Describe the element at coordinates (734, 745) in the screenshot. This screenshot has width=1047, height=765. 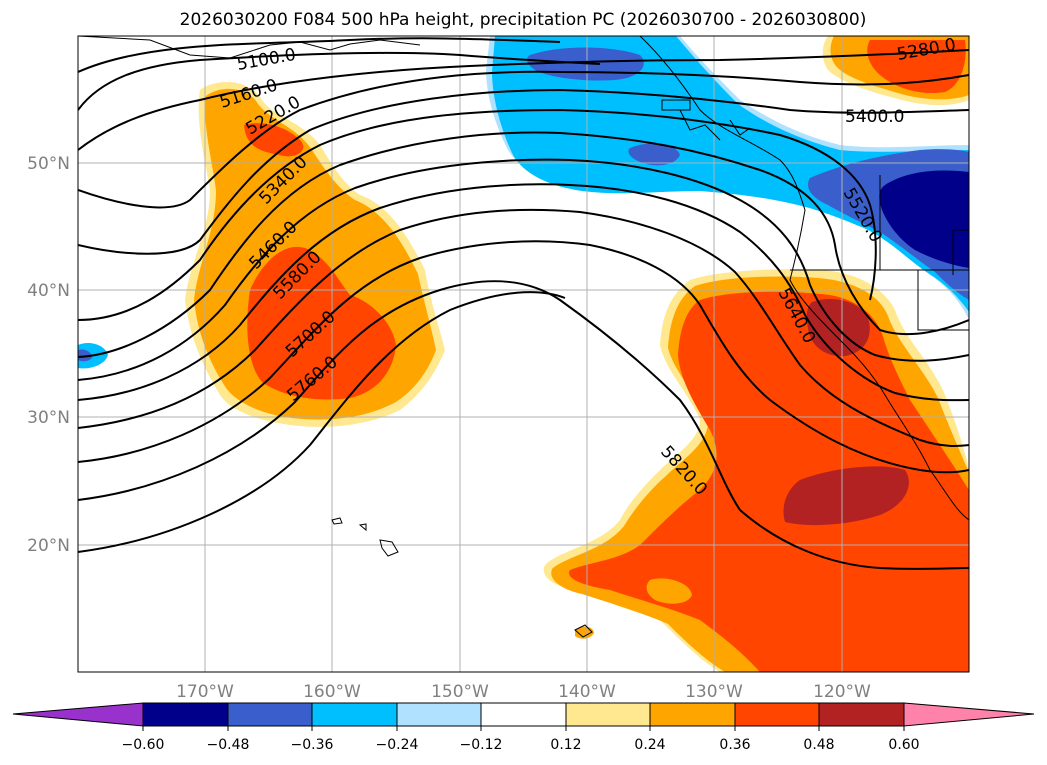
I see `colorbar-tick-label: 0.36` at that location.